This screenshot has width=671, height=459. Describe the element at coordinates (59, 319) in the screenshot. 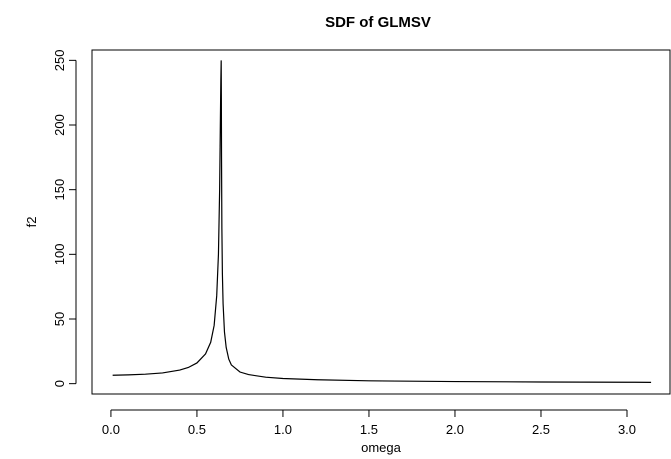

I see `y-tick-label: 50` at that location.